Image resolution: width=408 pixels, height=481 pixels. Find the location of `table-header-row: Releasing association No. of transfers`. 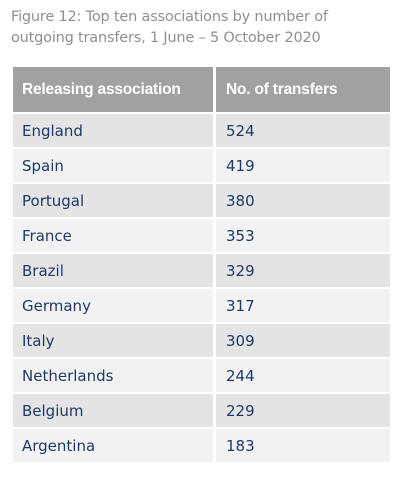

table-header-row: Releasing association No. of transfers is located at coordinates (201, 89).